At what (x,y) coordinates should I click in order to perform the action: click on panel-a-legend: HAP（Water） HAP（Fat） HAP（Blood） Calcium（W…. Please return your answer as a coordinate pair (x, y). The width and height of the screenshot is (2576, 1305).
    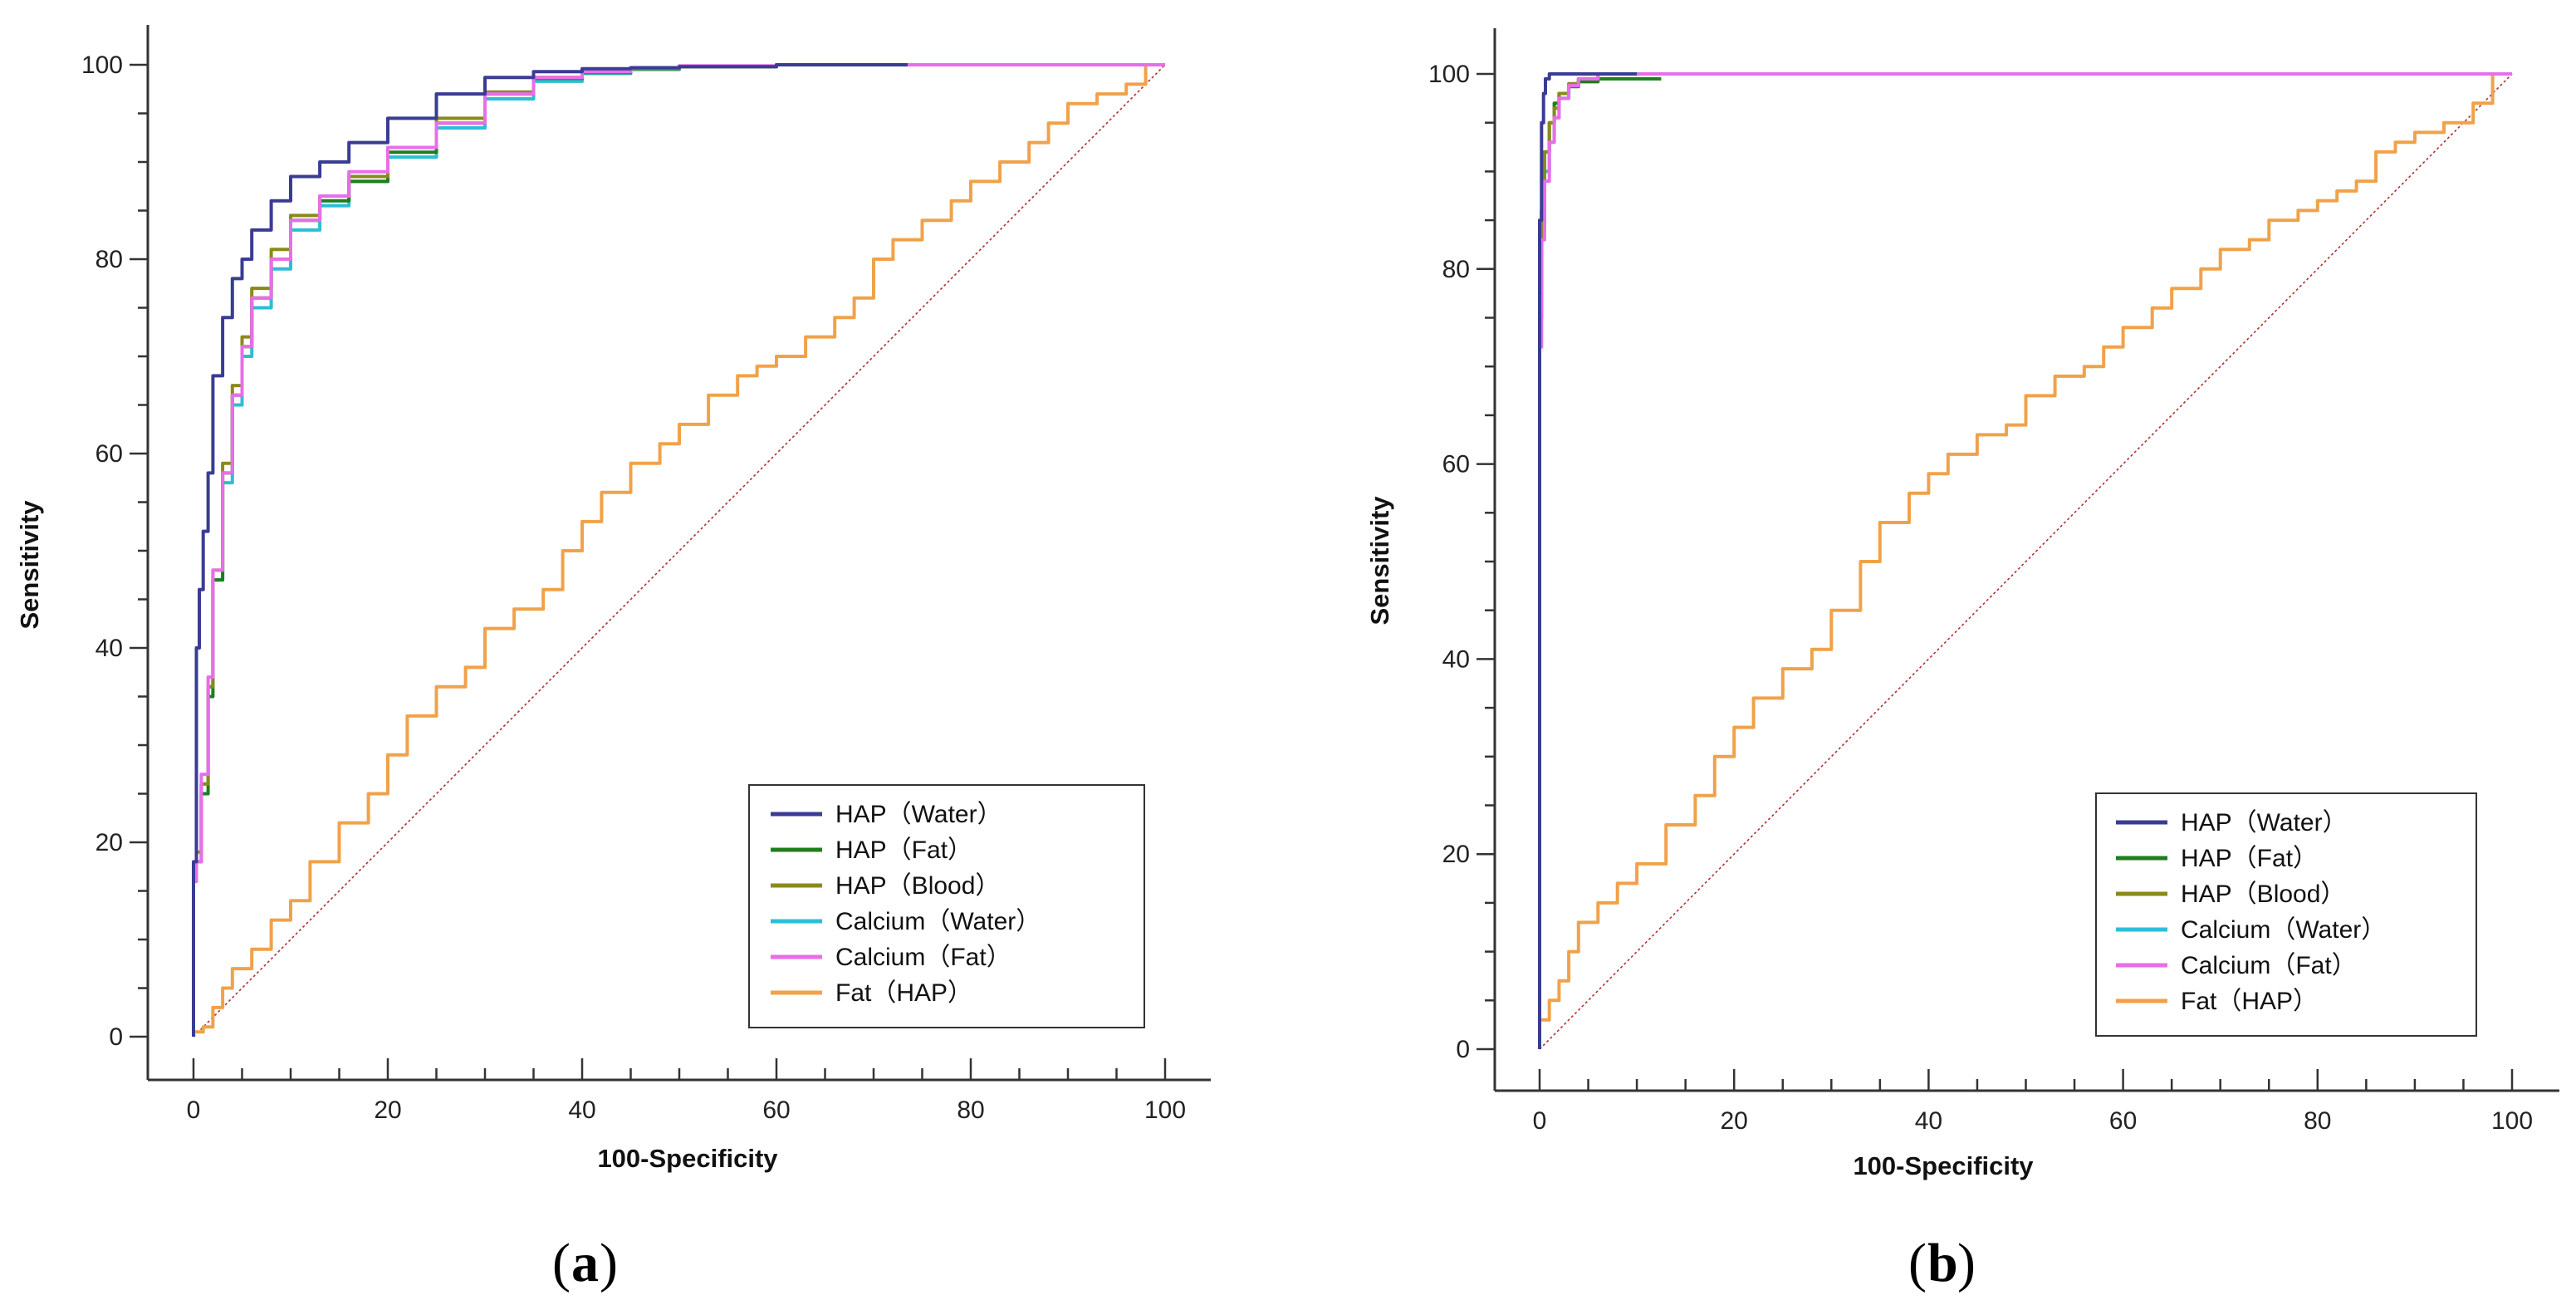
    Looking at the image, I should click on (947, 906).